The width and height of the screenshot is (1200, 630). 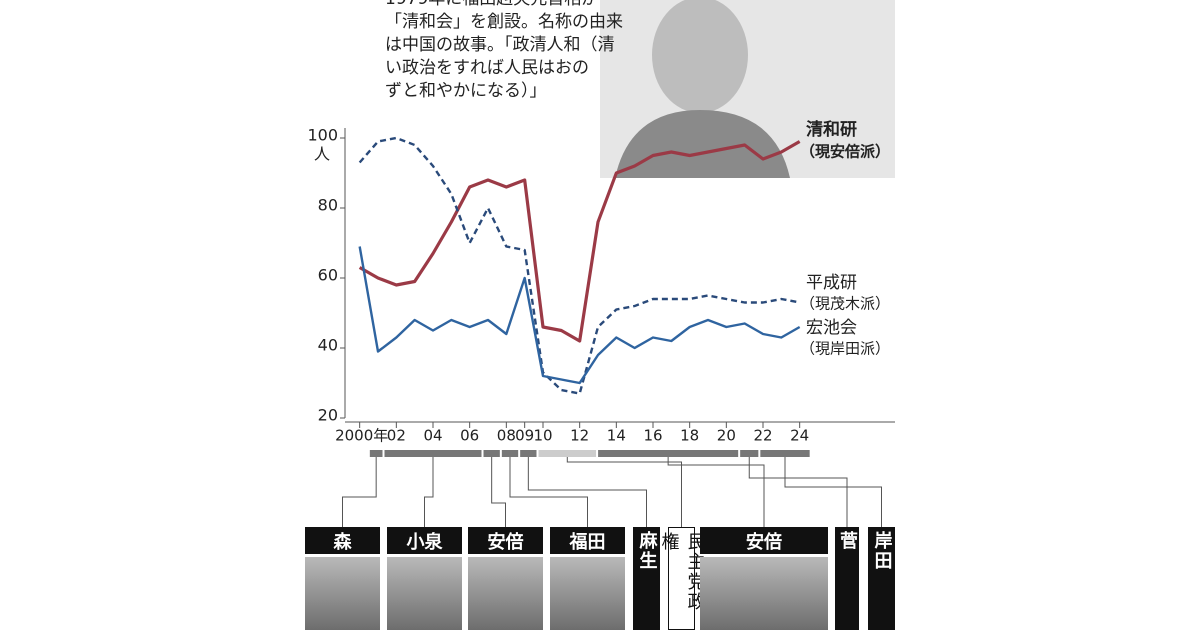 I want to click on y-unit: 人, so click(x=322, y=154).